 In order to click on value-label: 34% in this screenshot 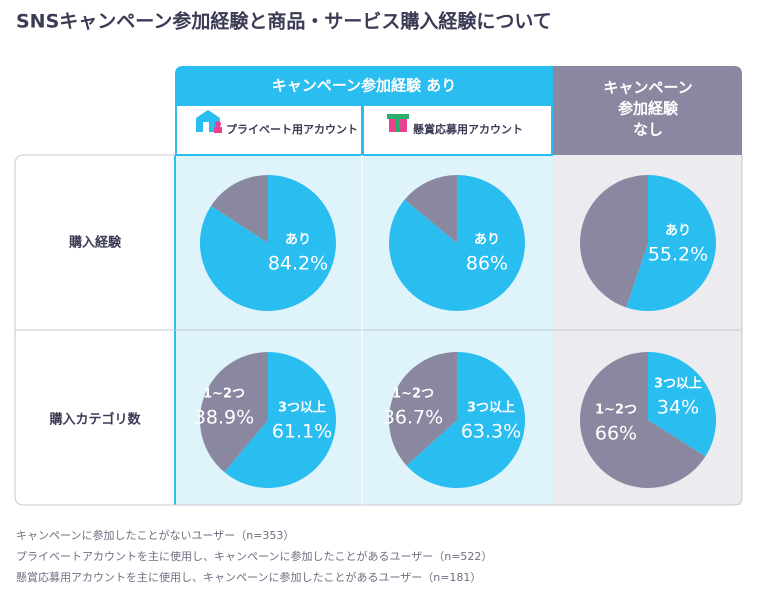, I will do `click(678, 408)`.